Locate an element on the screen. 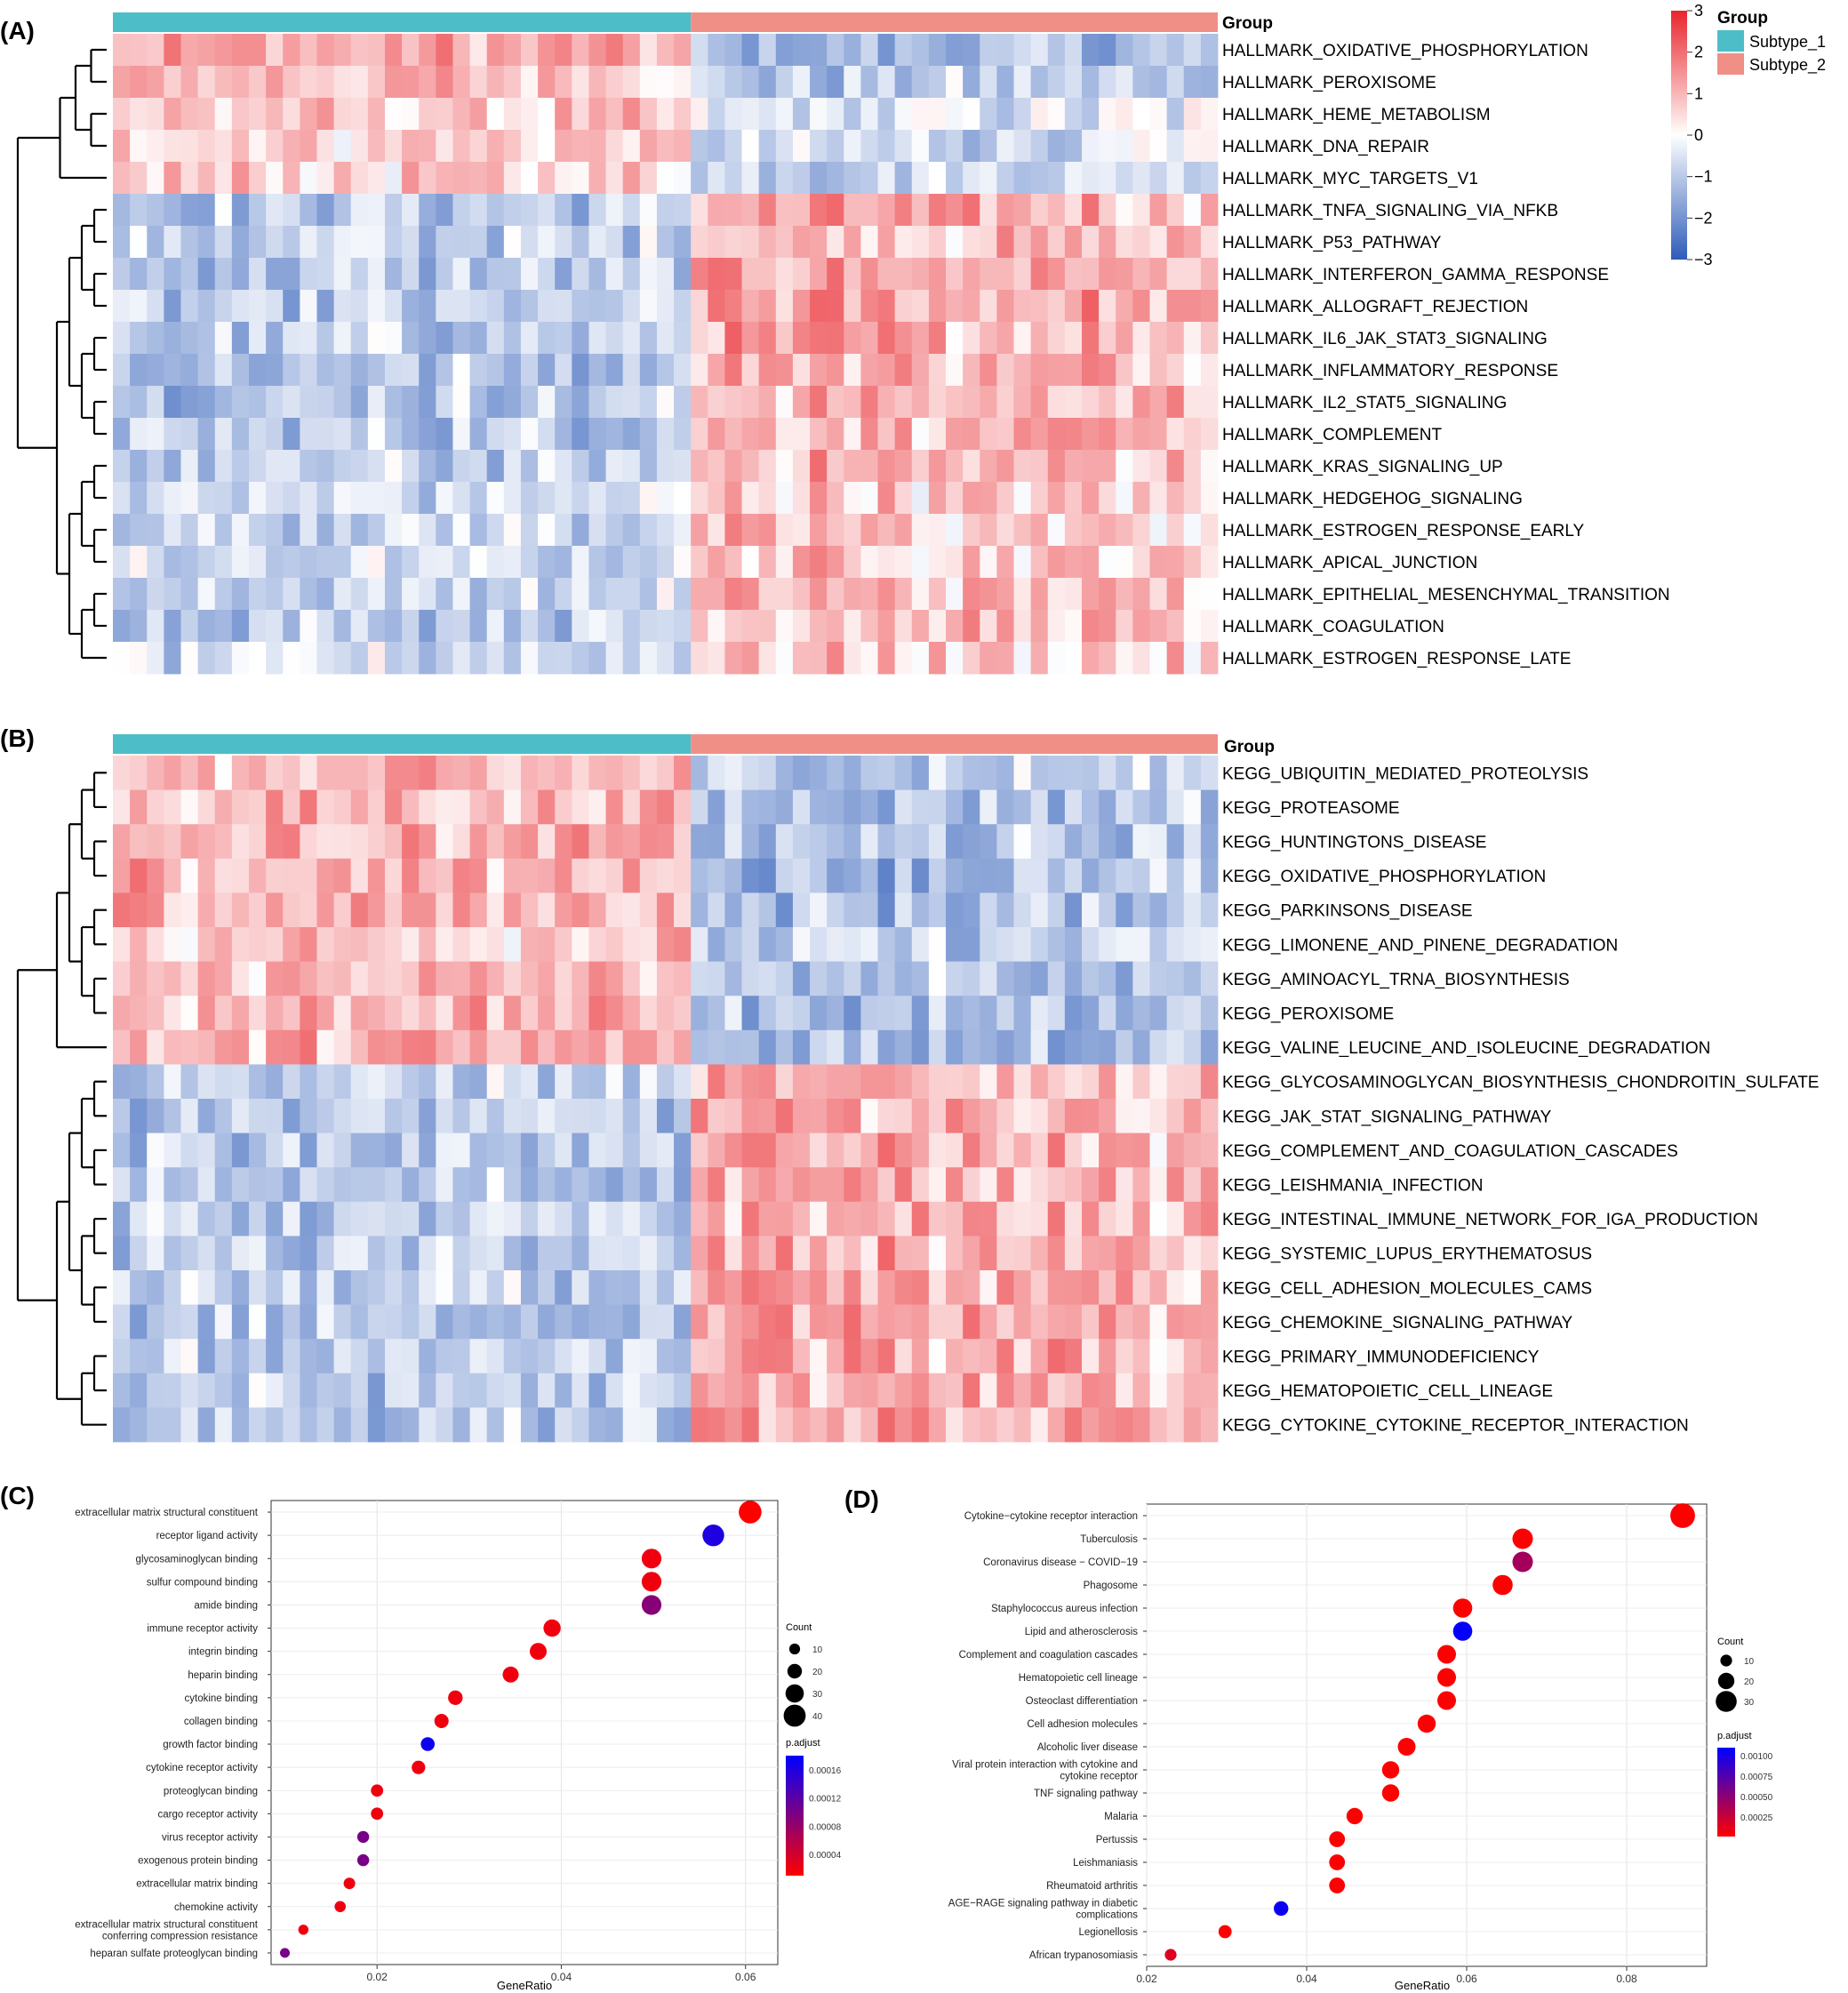  heatmap-row-label: KEGG_HUNTINGTONS_DISEASE is located at coordinates (1354, 843).